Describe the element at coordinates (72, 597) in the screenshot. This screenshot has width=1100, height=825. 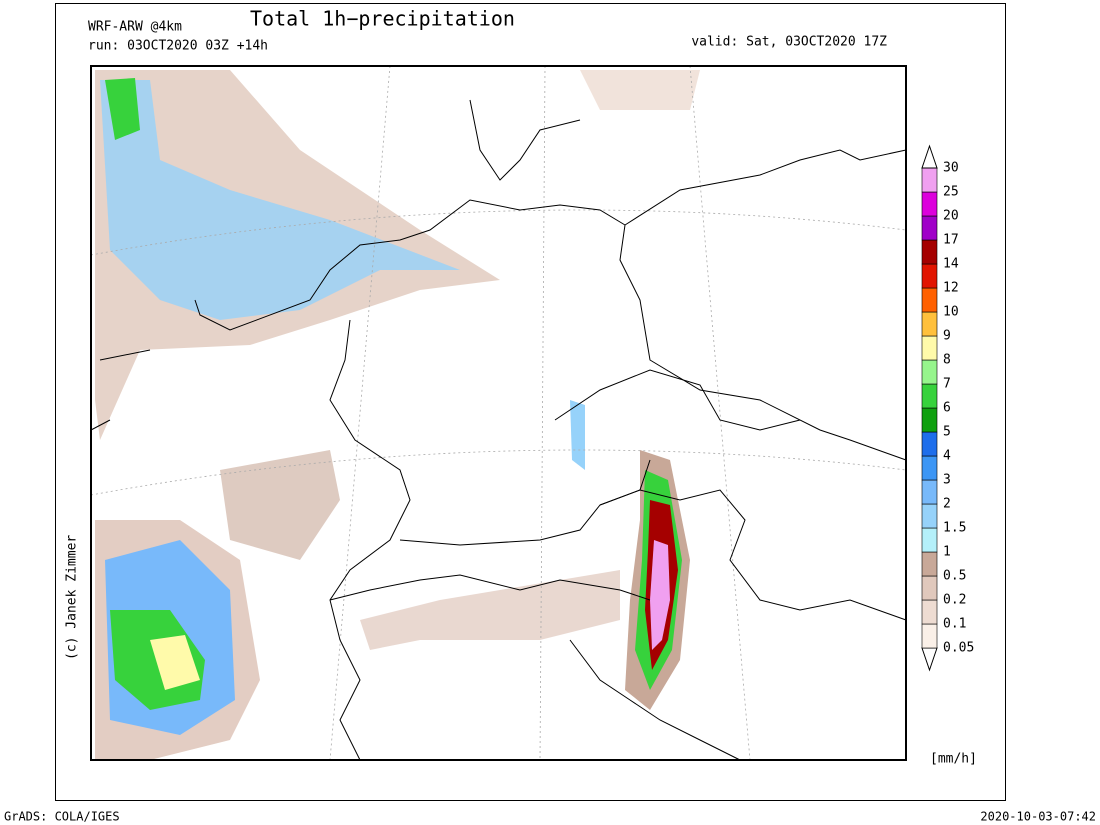
I see `credit: (c) Janek Zimmer` at that location.